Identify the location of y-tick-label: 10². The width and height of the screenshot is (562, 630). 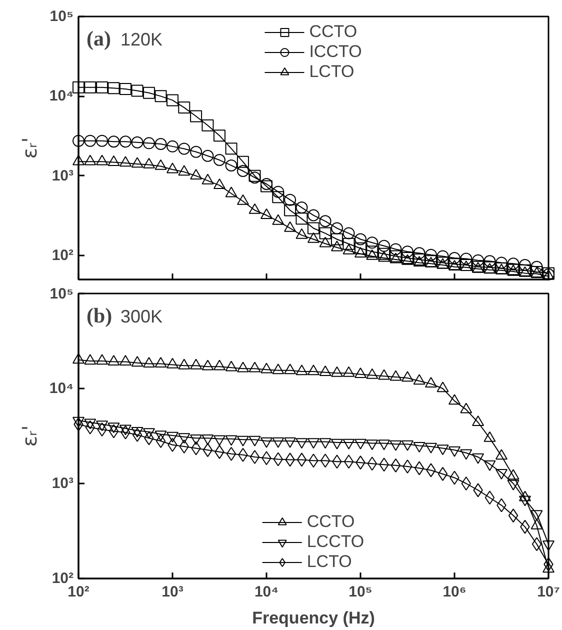
(63, 255).